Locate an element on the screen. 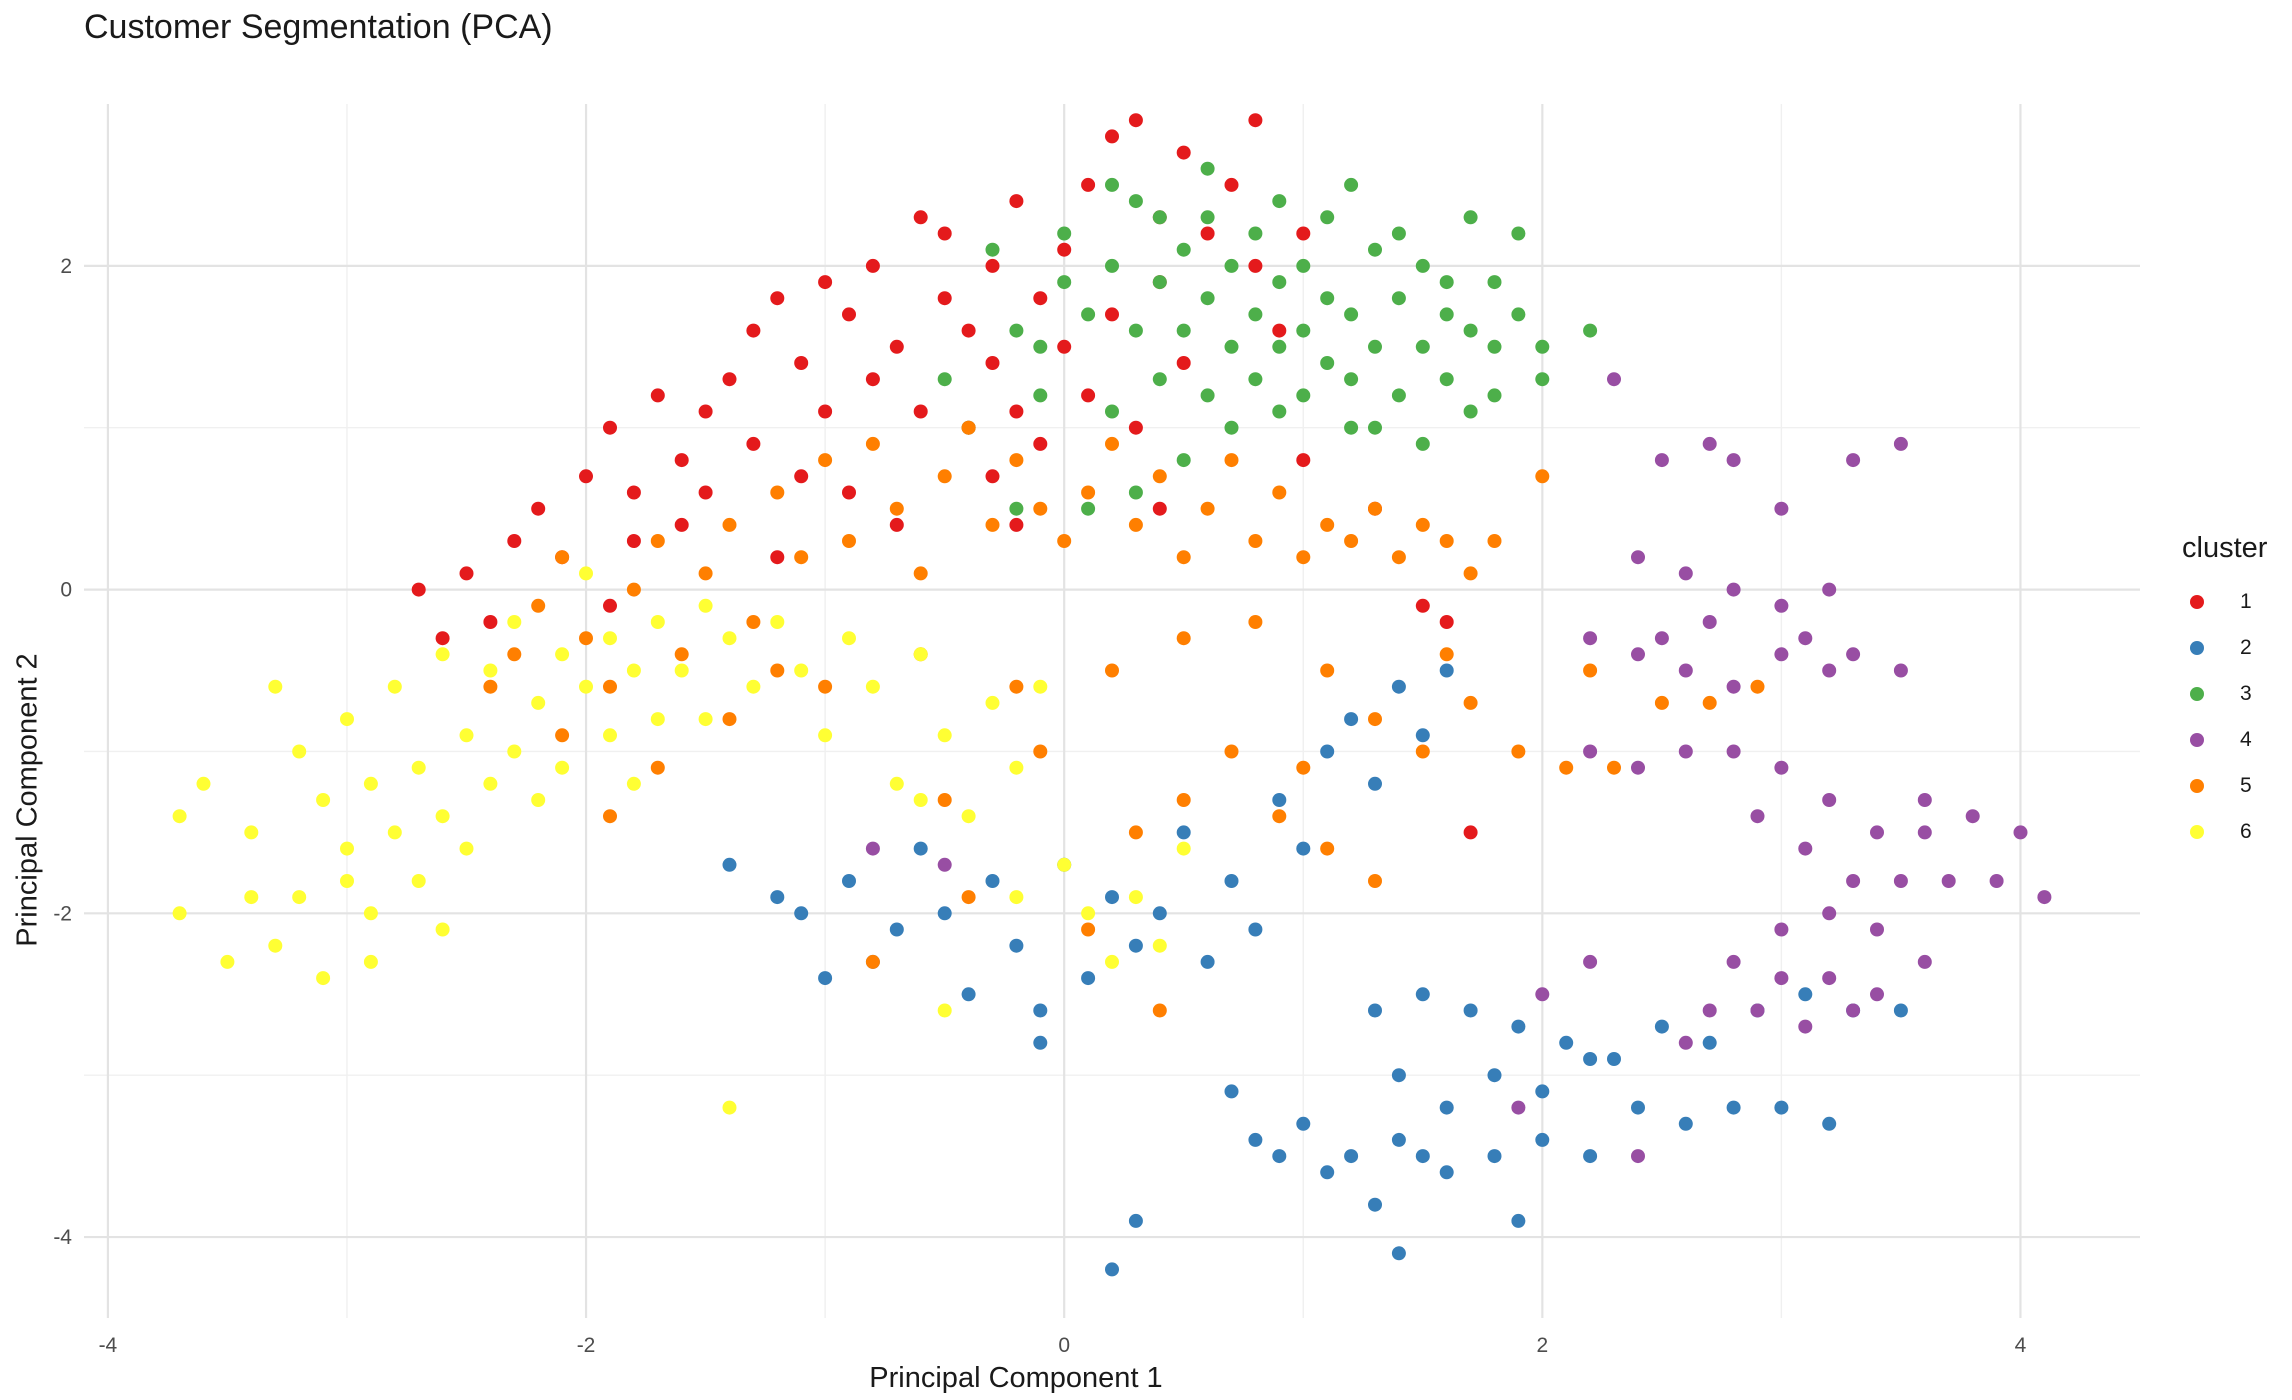 The width and height of the screenshot is (2292, 1400). x-tick-label: 2 is located at coordinates (1542, 1345).